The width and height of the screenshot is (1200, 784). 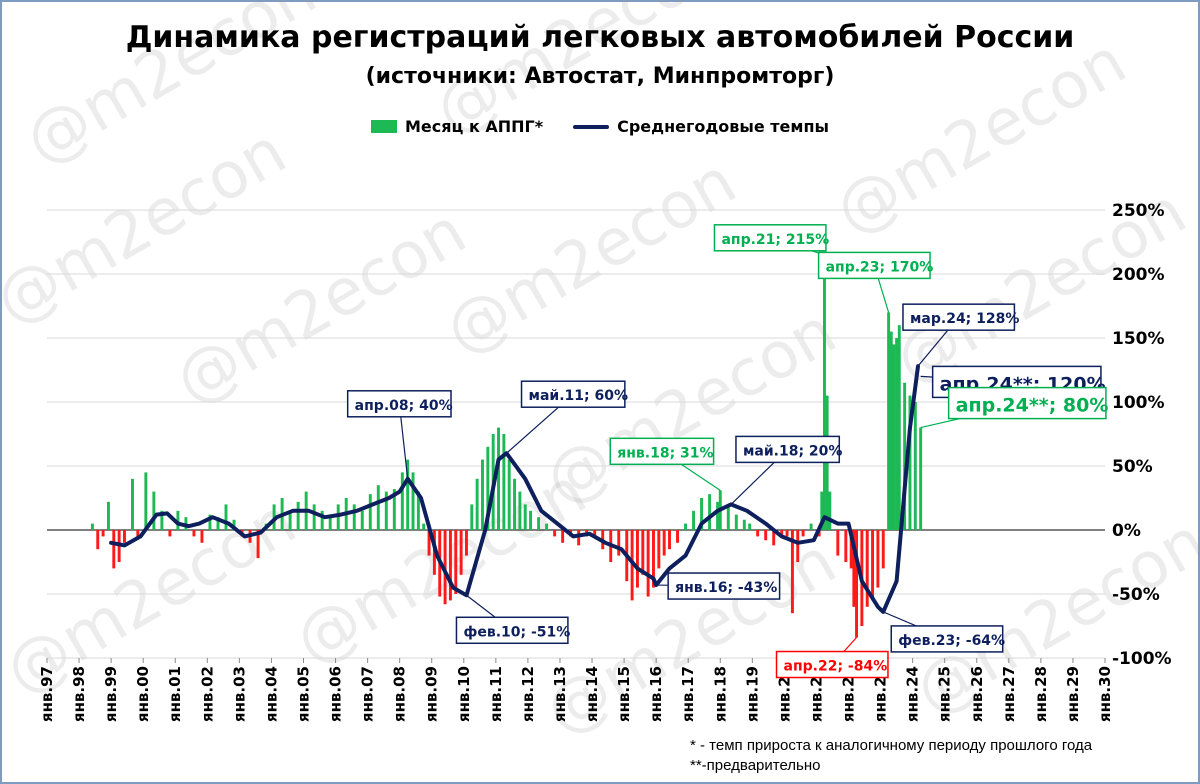 What do you see at coordinates (964, 319) in the screenshot?
I see `annotation-label: мар.24; 128%` at bounding box center [964, 319].